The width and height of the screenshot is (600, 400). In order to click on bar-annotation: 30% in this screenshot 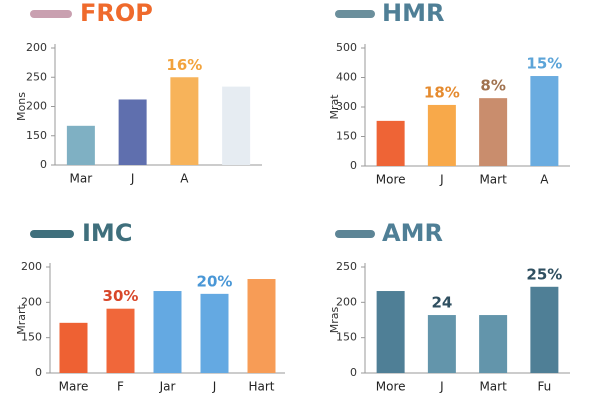, I will do `click(121, 296)`.